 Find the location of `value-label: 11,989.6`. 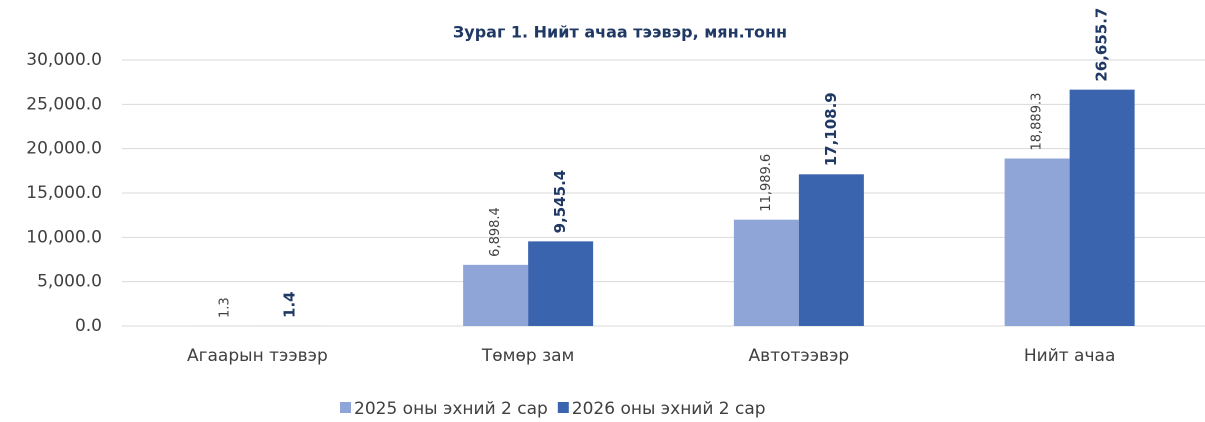

value-label: 11,989.6 is located at coordinates (766, 183).